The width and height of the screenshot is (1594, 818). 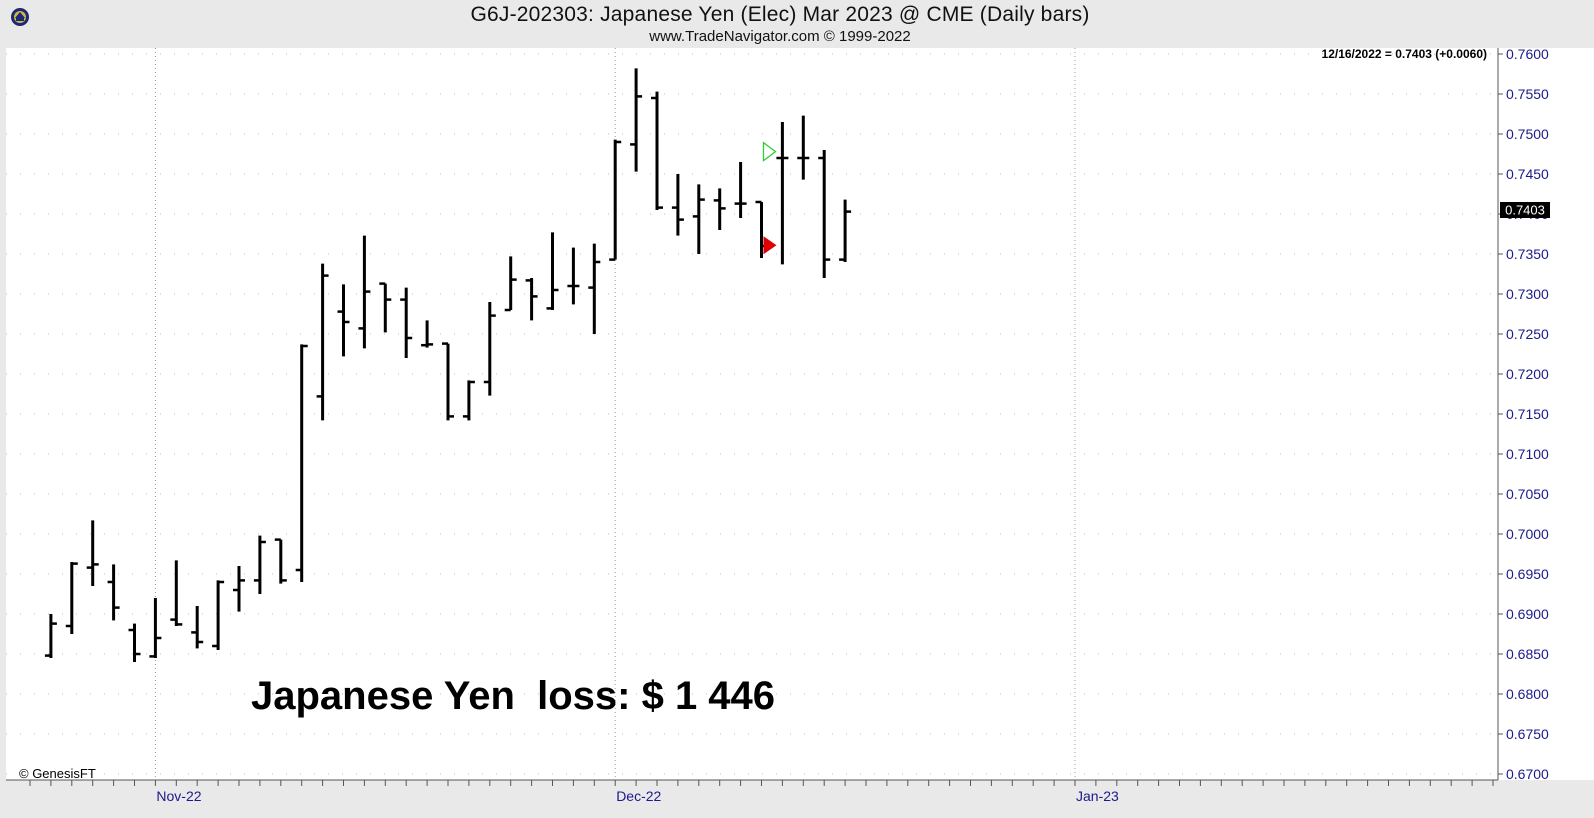 I want to click on y-tick-label: 0.7500, so click(x=1527, y=134).